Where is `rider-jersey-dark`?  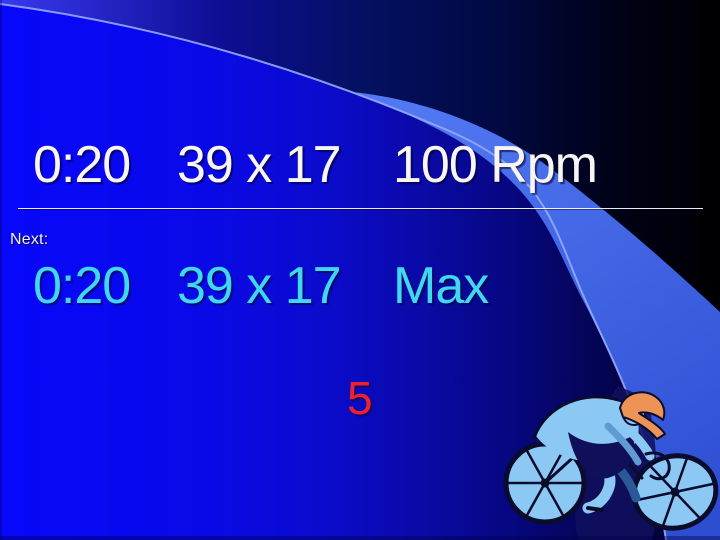
rider-jersey-dark is located at coordinates (601, 455).